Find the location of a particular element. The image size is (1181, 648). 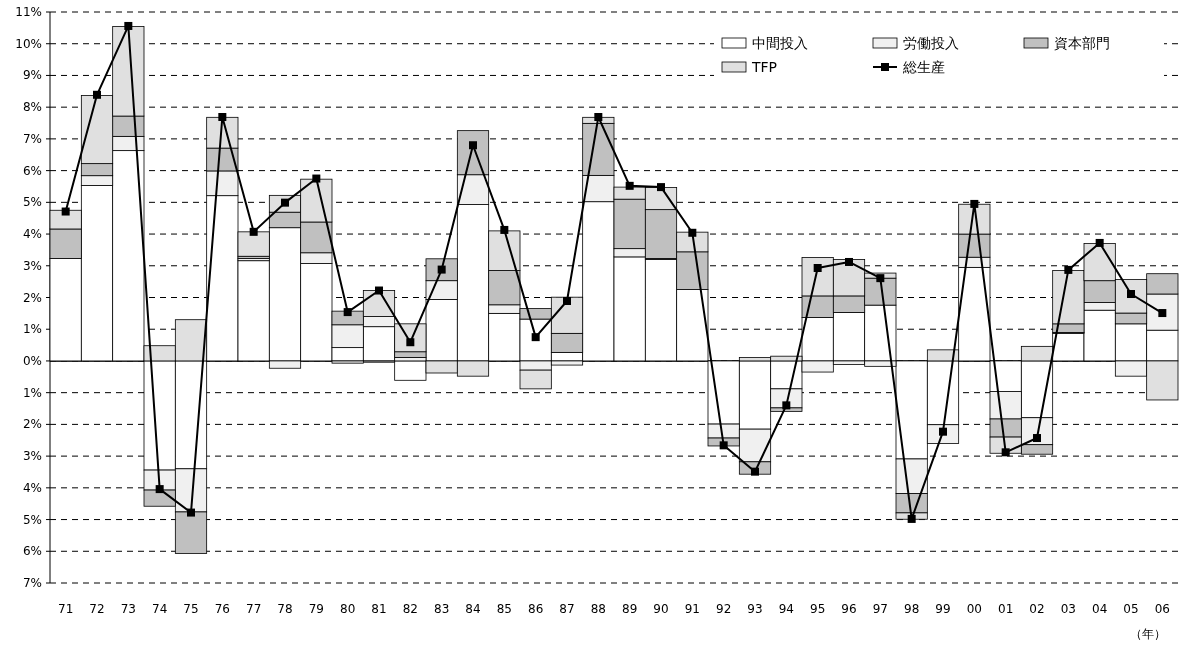

x-tick-label: 80 is located at coordinates (348, 609).